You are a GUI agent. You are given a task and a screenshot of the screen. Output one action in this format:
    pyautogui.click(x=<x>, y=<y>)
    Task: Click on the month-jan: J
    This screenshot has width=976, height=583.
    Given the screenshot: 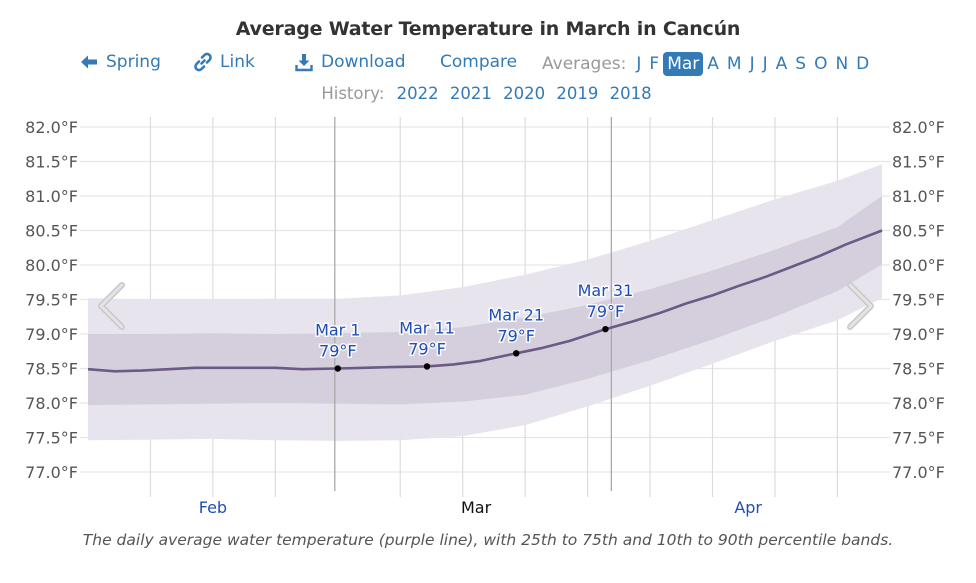 What is the action you would take?
    pyautogui.click(x=639, y=64)
    